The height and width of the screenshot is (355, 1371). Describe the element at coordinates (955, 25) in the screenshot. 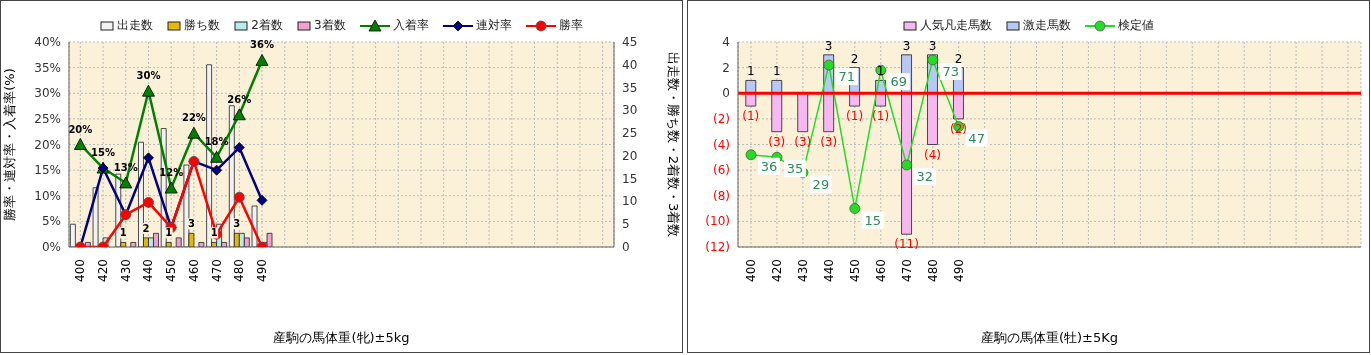

I see `legend-label: 人気凡走馬数` at that location.